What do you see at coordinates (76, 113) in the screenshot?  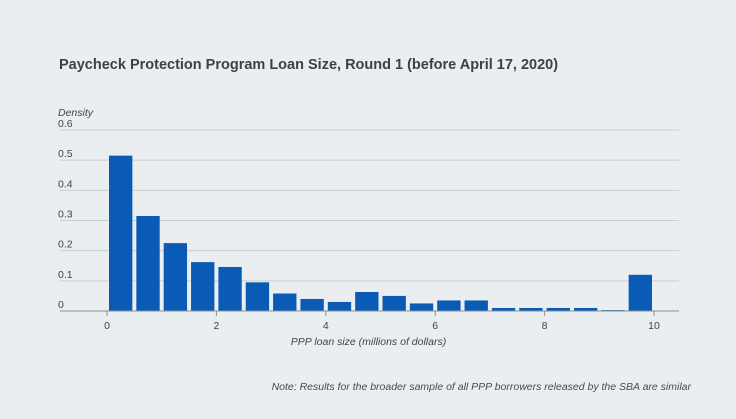 I see `y-axis-label: Density` at bounding box center [76, 113].